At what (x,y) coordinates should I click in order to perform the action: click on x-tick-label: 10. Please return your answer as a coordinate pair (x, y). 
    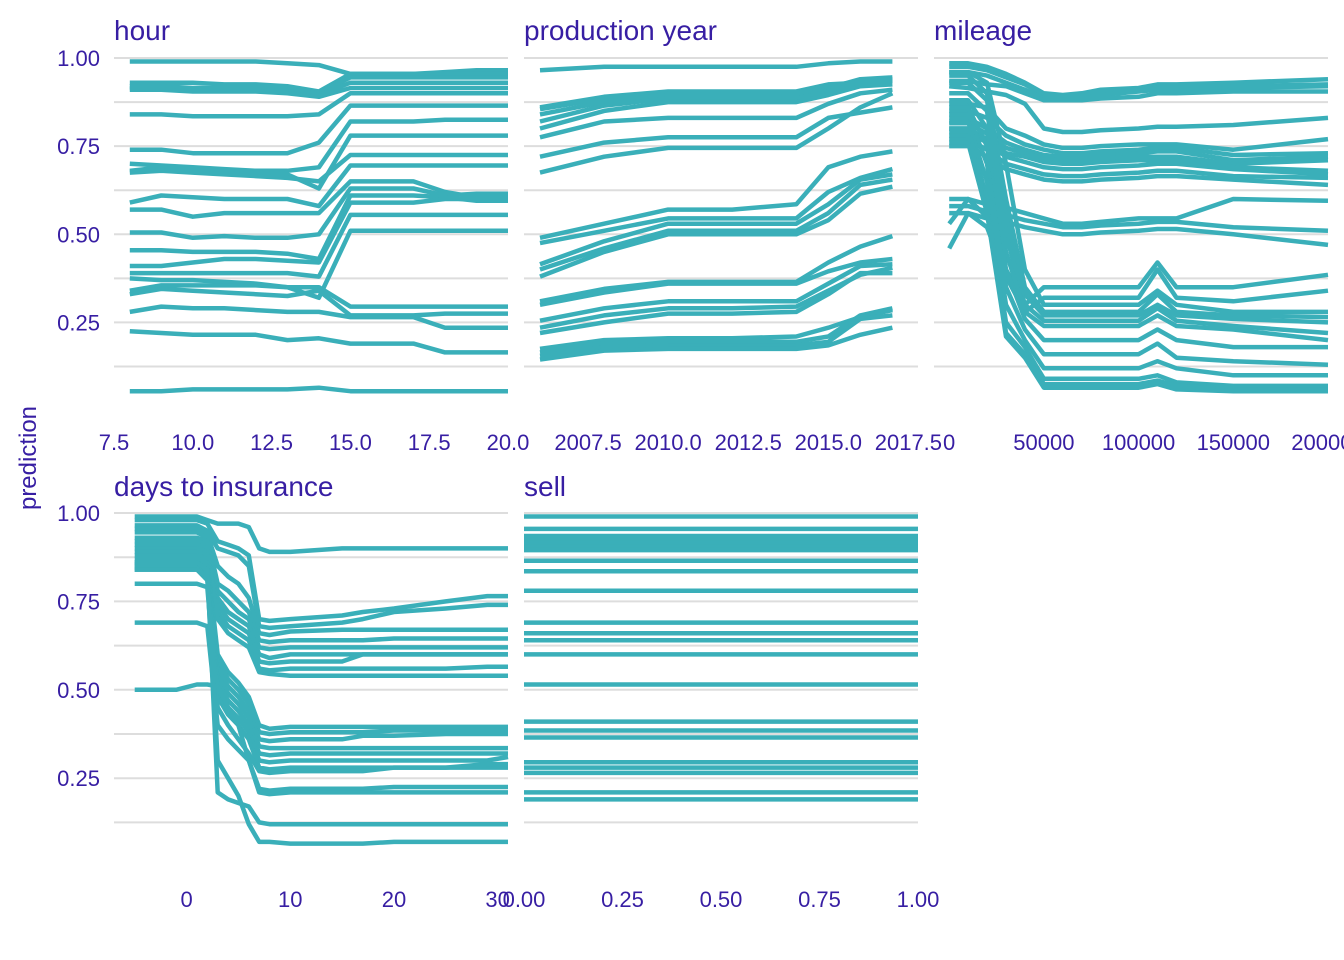
    Looking at the image, I should click on (290, 899).